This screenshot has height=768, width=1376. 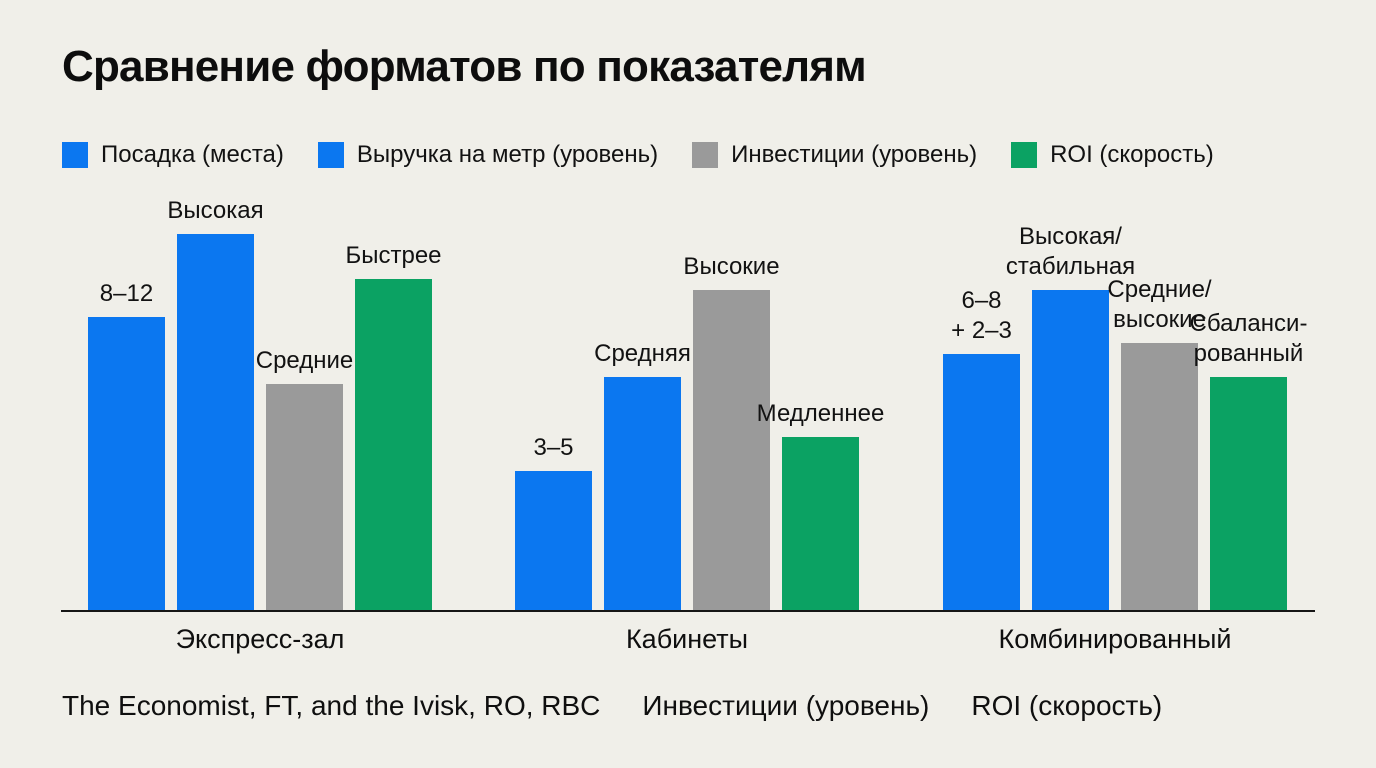 I want to click on bar-g2-s2: Средняя, so click(x=642, y=475).